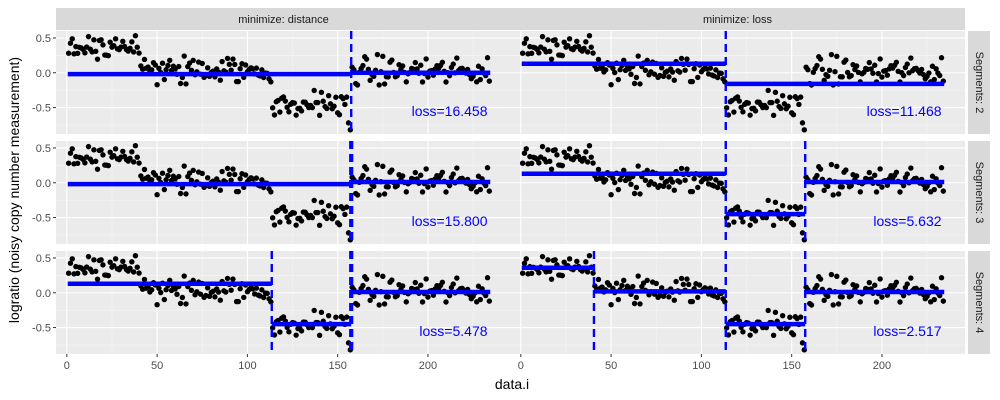  Describe the element at coordinates (791, 366) in the screenshot. I see `x-tick-label: 150` at that location.